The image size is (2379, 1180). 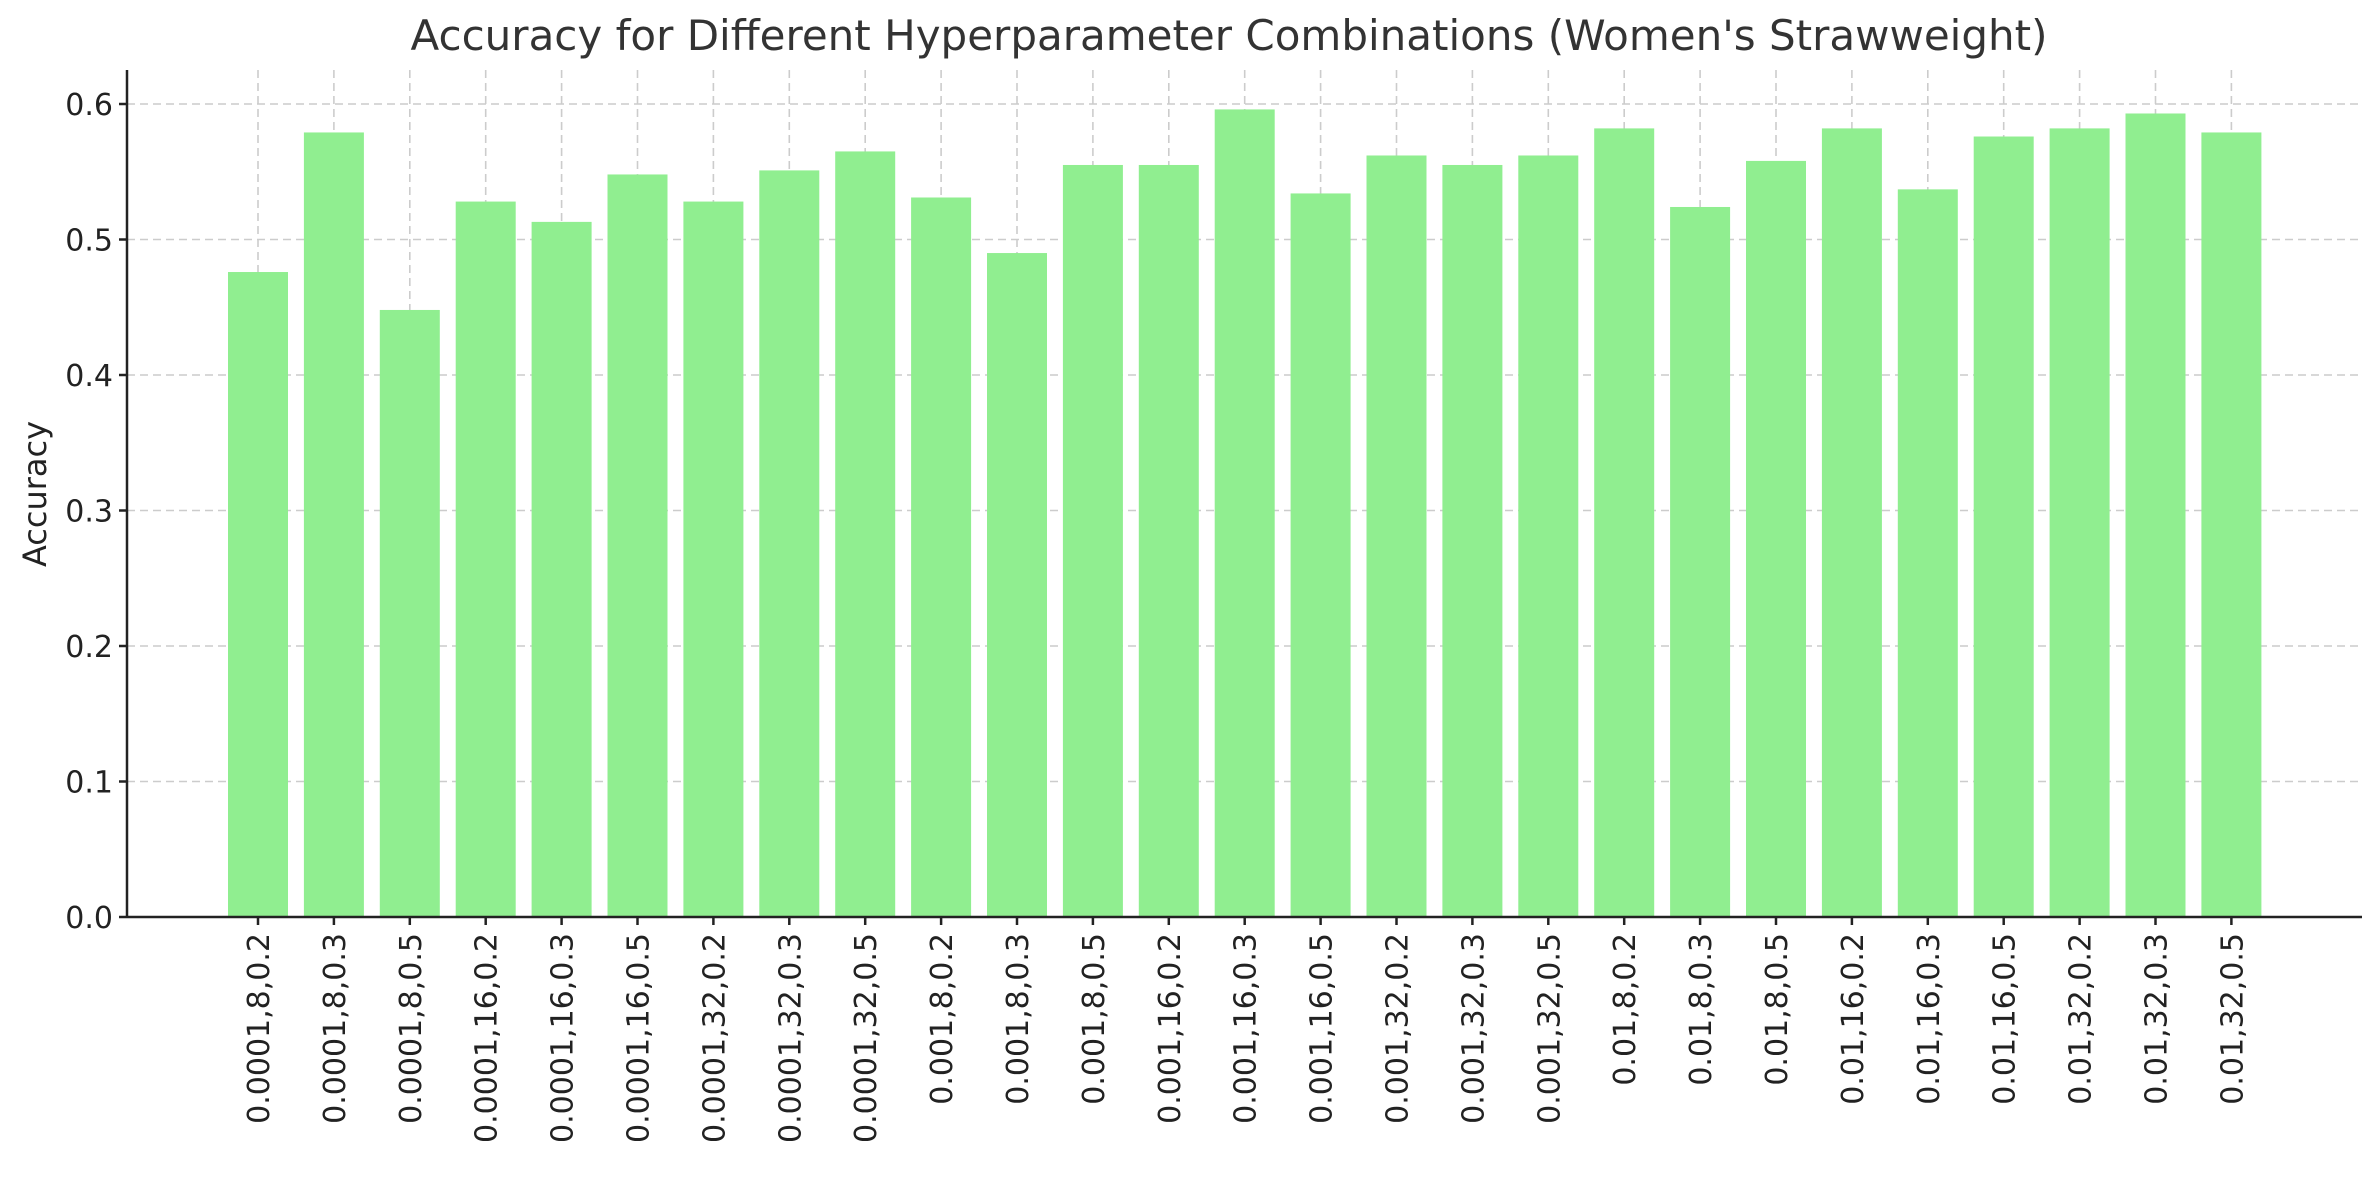 I want to click on x-tick-label: 0.0001,8,0.5, so click(x=411, y=1028).